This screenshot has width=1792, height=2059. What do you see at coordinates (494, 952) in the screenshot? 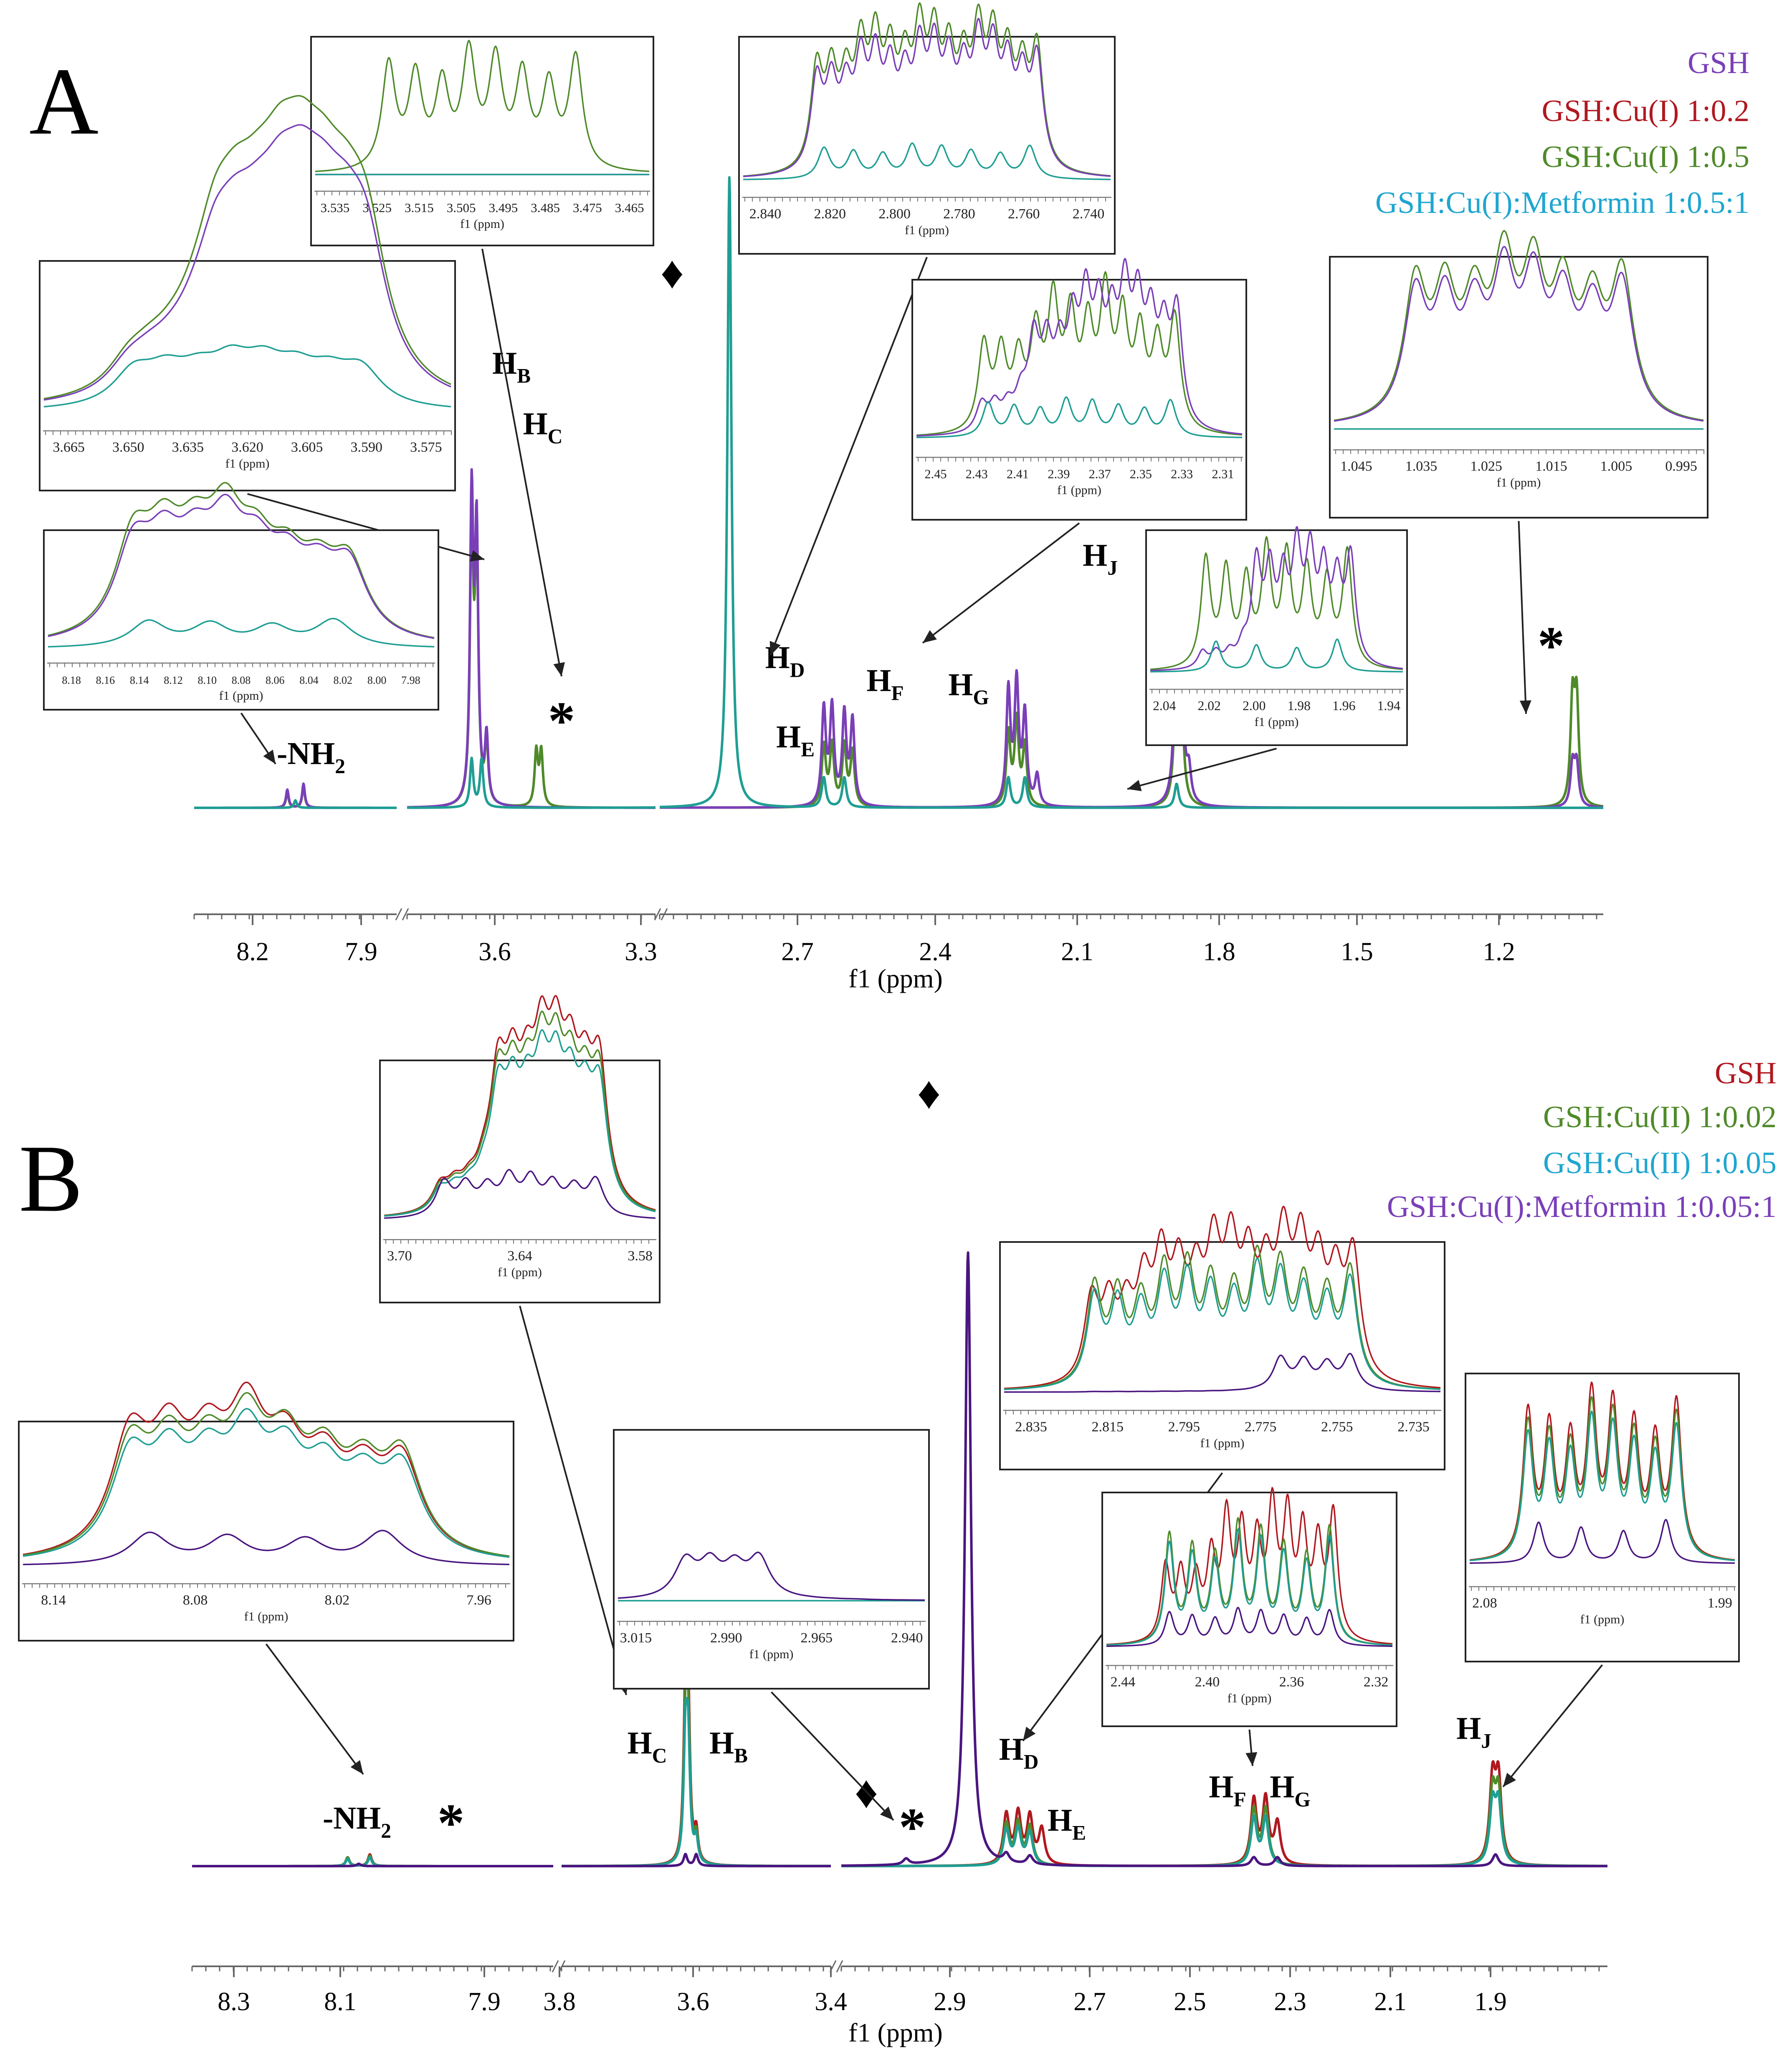
I see `tick-label: 3.6` at bounding box center [494, 952].